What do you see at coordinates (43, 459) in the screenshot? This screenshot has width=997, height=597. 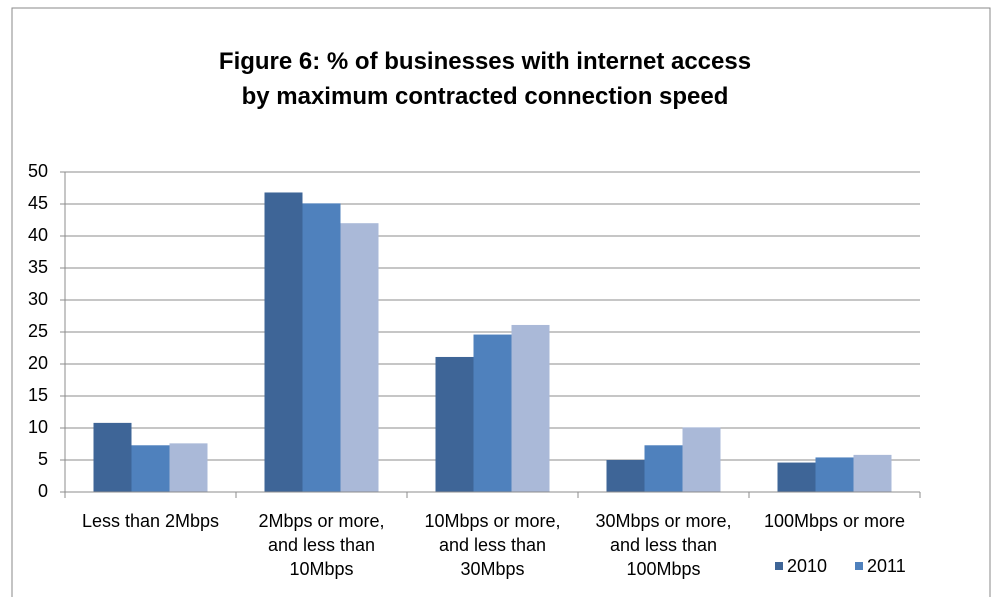 I see `y-tick-label: 5` at bounding box center [43, 459].